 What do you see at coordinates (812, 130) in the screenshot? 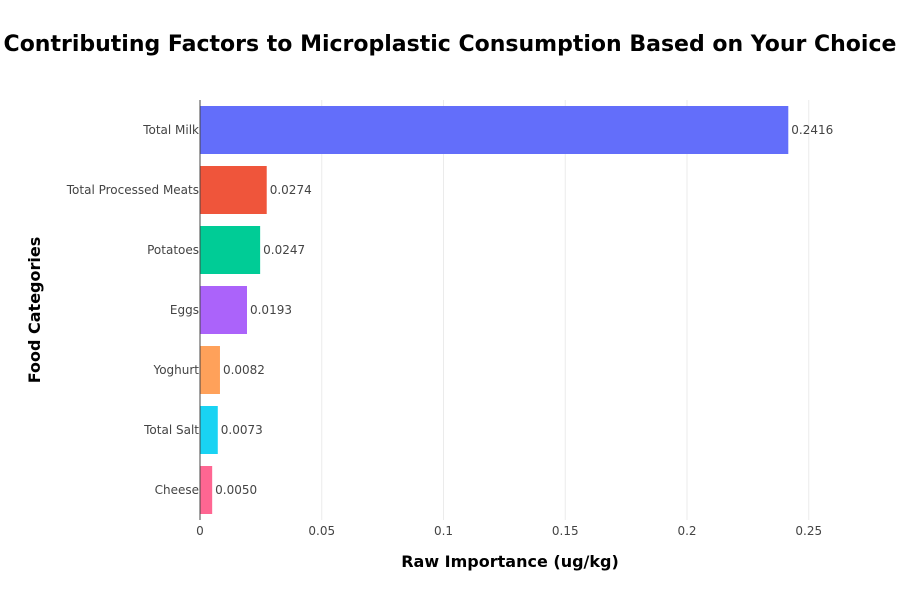
I see `bar-value-label: 0.2416` at bounding box center [812, 130].